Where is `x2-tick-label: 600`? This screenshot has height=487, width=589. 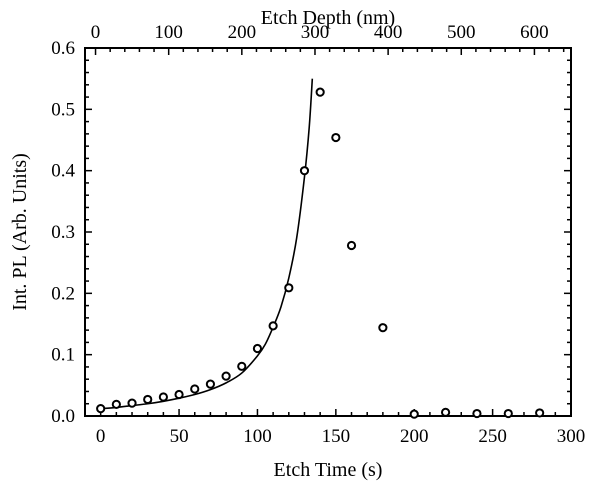 x2-tick-label: 600 is located at coordinates (534, 32).